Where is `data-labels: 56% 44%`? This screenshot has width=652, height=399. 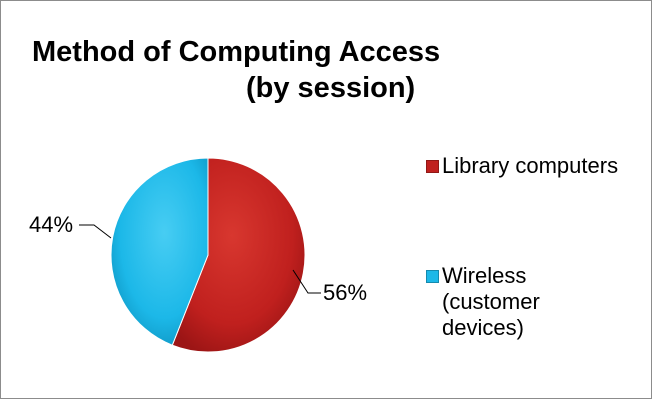
data-labels: 56% 44% is located at coordinates (198, 258).